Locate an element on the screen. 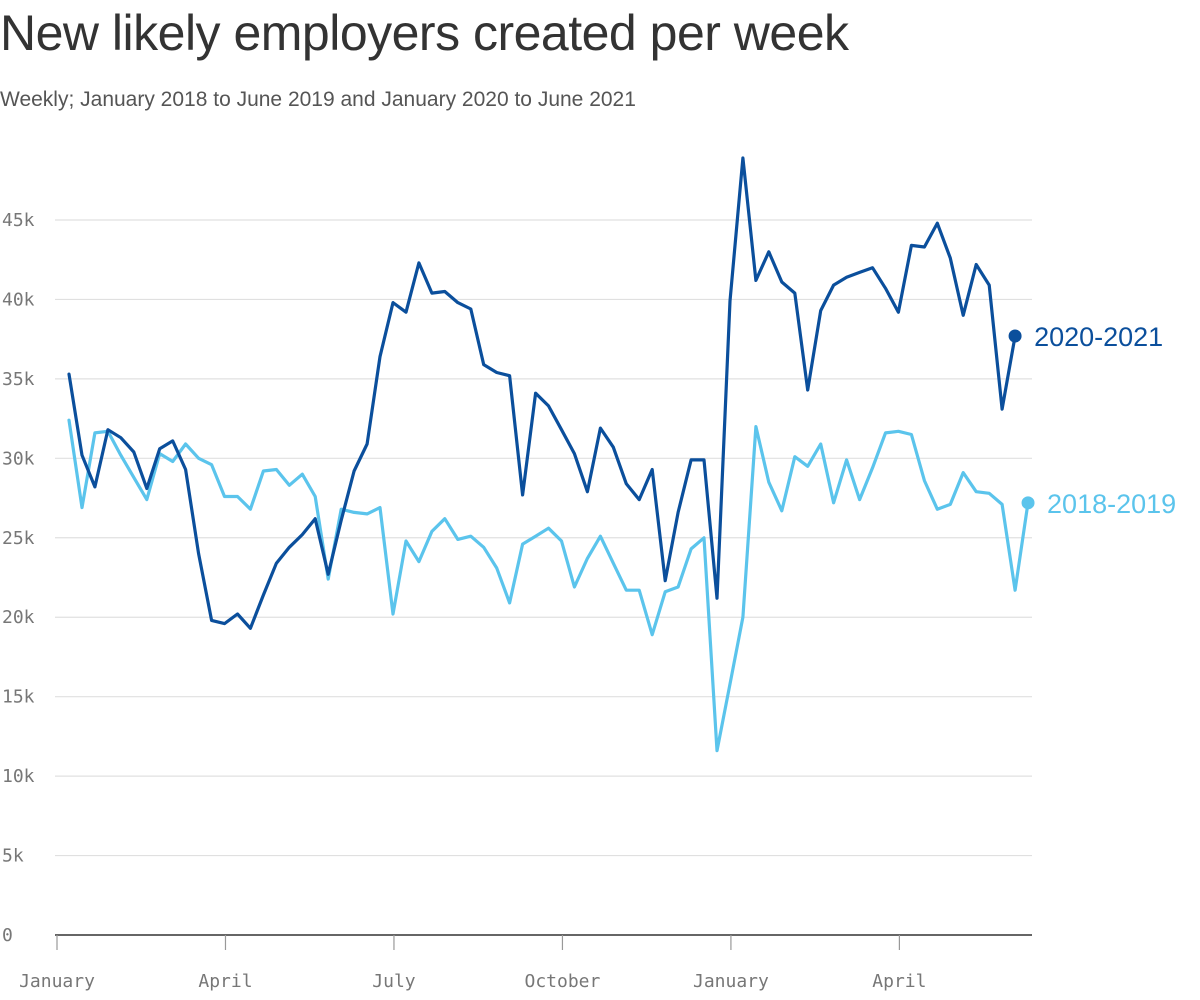  y-tick-label: 40k is located at coordinates (18, 299).